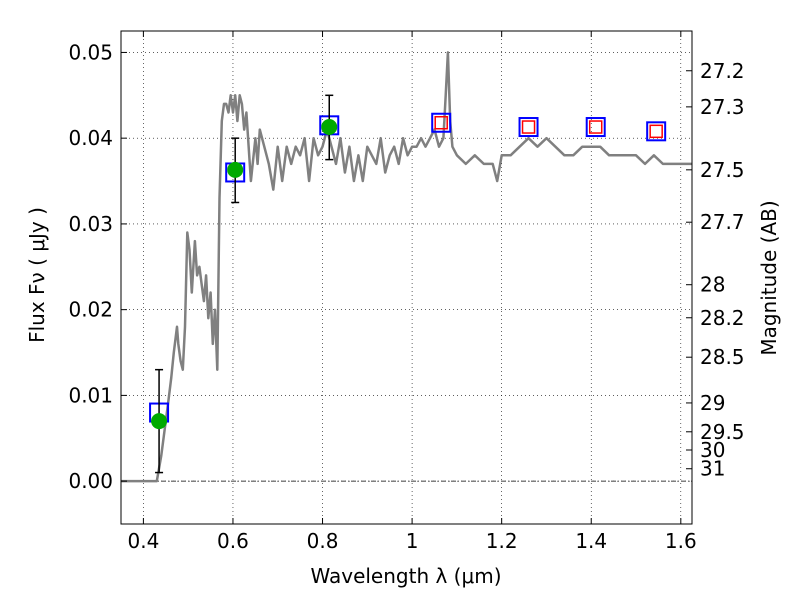  I want to click on magnitude-tick-label: 31, so click(712, 469).